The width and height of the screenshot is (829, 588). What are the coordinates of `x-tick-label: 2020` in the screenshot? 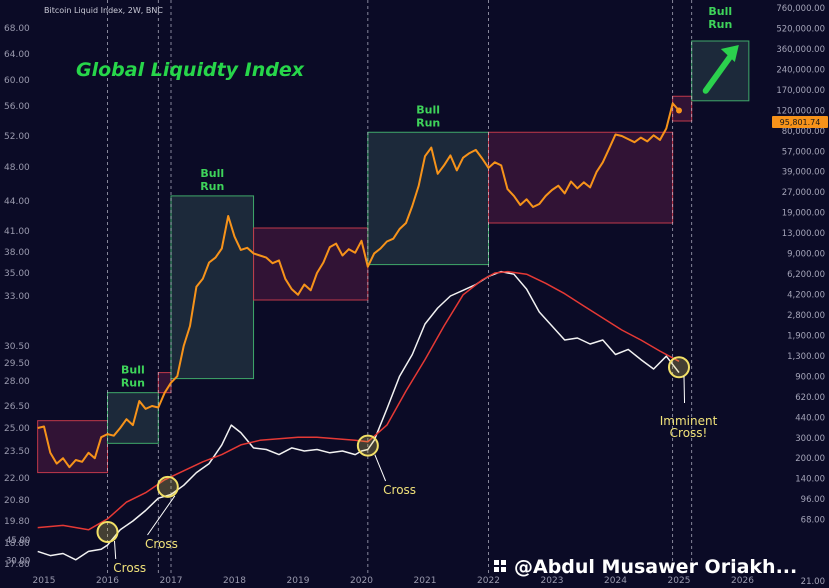 It's located at (361, 581).